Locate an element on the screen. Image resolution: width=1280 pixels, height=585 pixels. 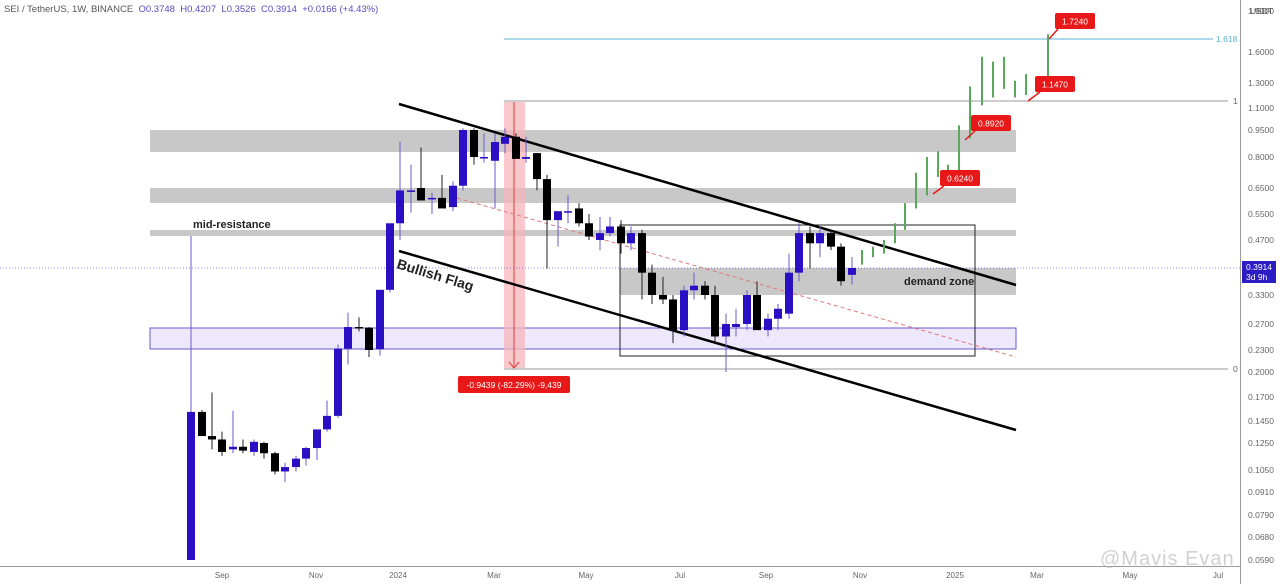
time-axis: Sep Nov 2024 Mar May Jul Sep Nov 2025 Mar May Jul is located at coordinates (620, 575).